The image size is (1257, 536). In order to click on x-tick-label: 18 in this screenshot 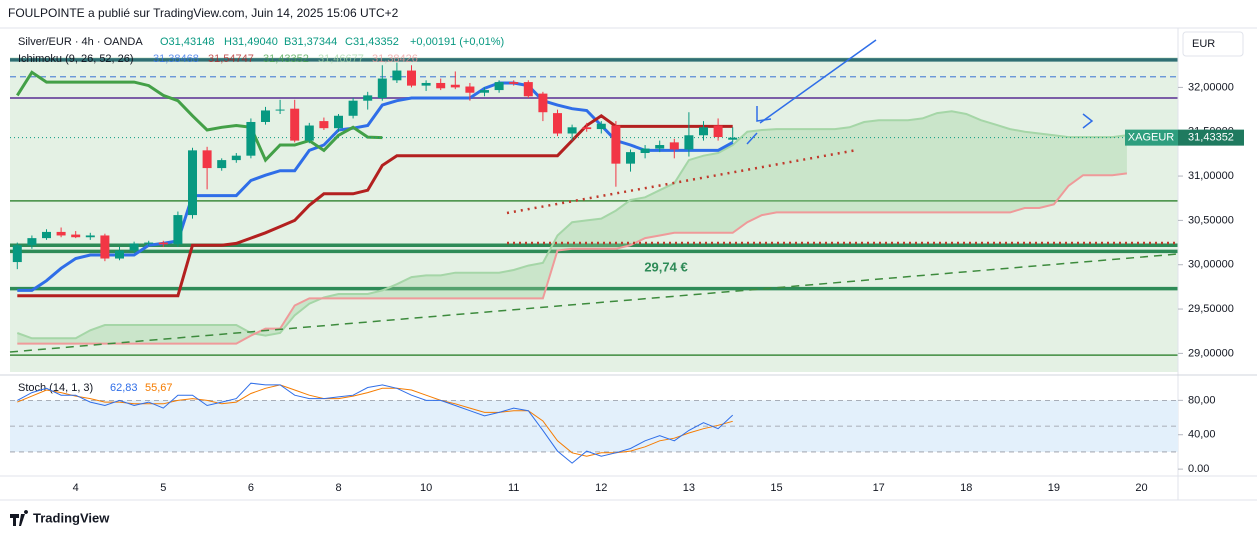, I will do `click(966, 488)`.